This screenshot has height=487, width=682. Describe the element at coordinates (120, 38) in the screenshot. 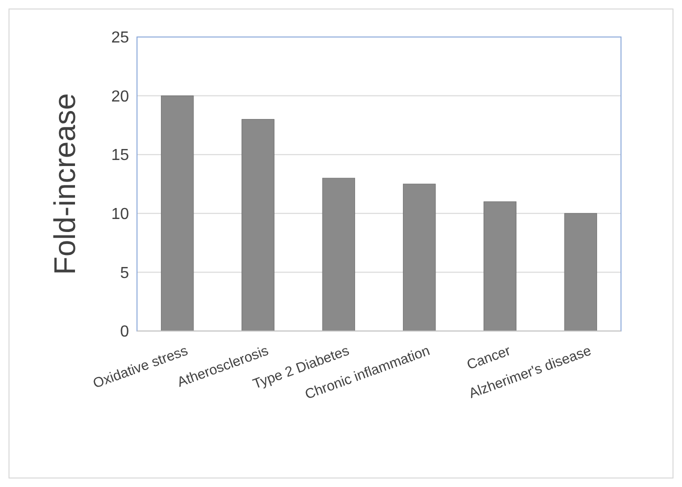

I see `y-tick-label: 25` at that location.